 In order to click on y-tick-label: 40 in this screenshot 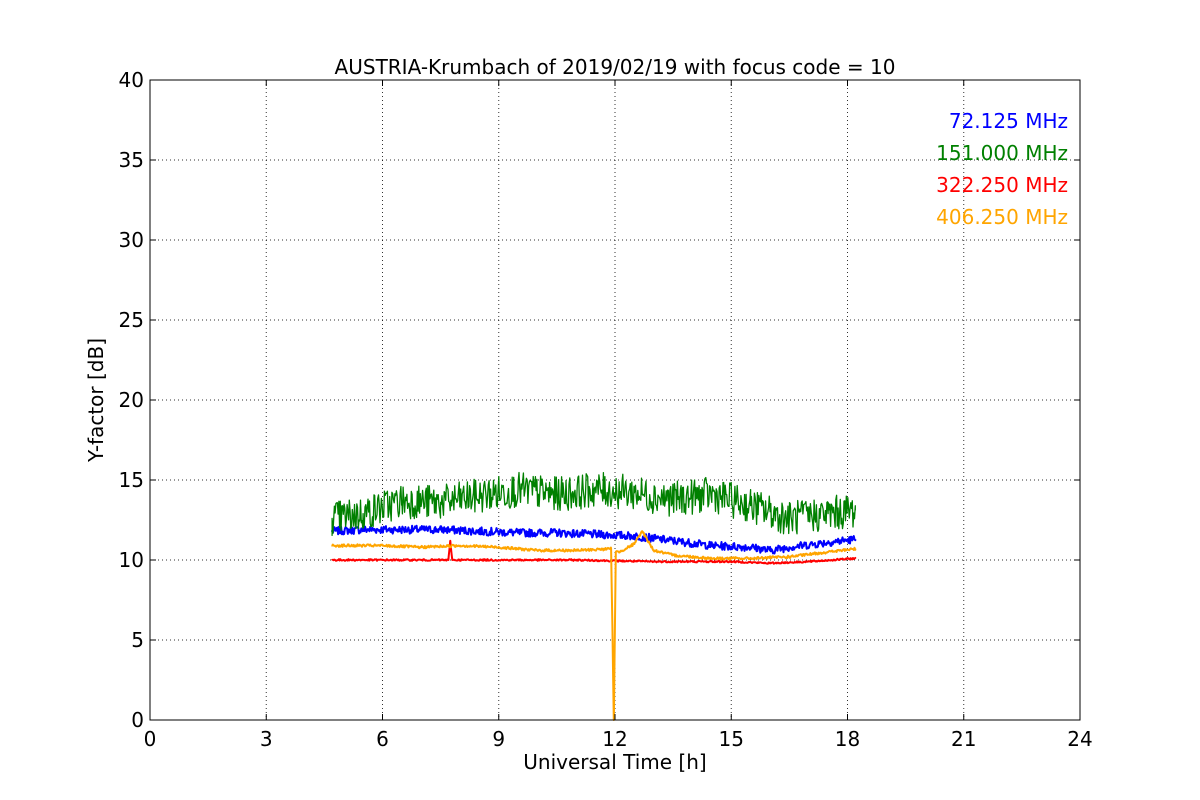, I will do `click(131, 80)`.